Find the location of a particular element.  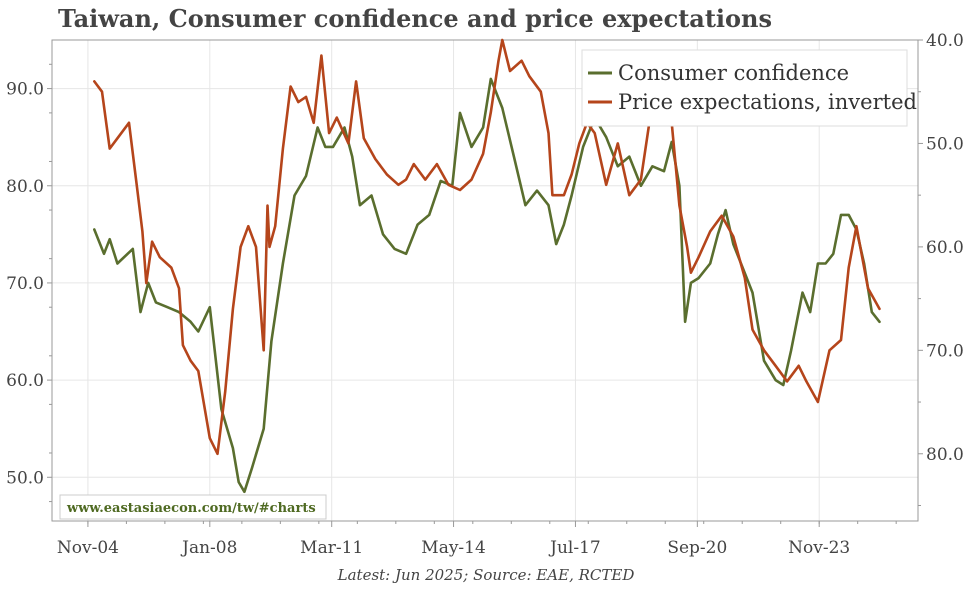

left-tick-label: 70.0 is located at coordinates (25, 284).